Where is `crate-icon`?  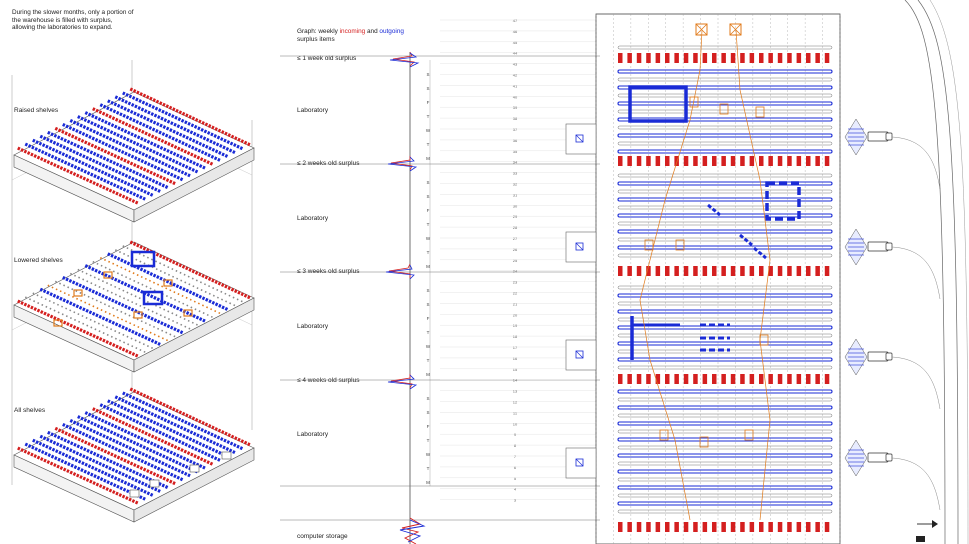
crate-icon is located at coordinates (701, 29).